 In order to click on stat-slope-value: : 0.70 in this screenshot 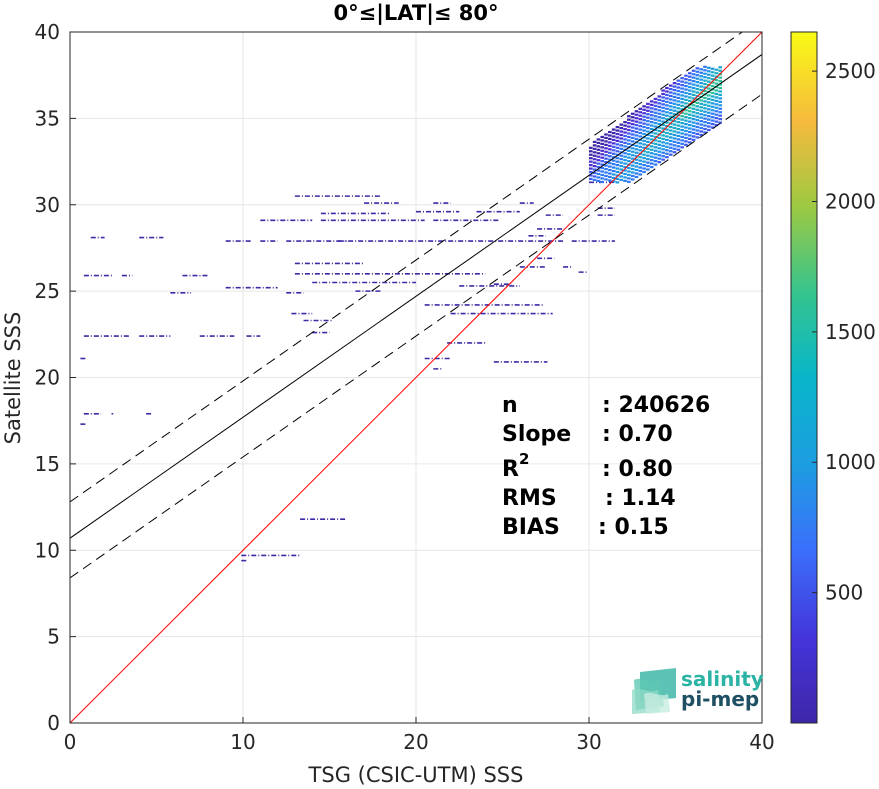, I will do `click(637, 434)`.